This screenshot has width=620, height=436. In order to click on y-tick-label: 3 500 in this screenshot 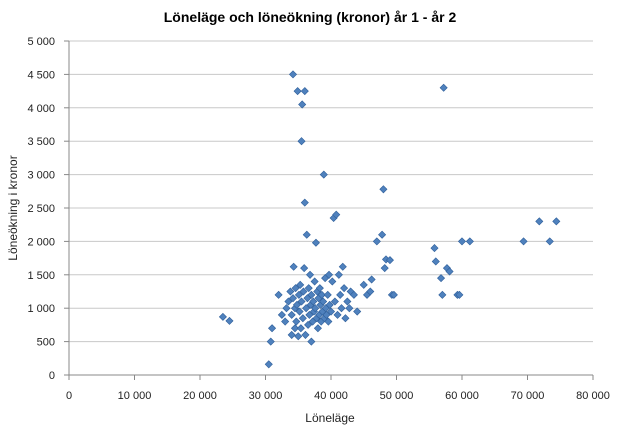, I will do `click(41, 142)`.